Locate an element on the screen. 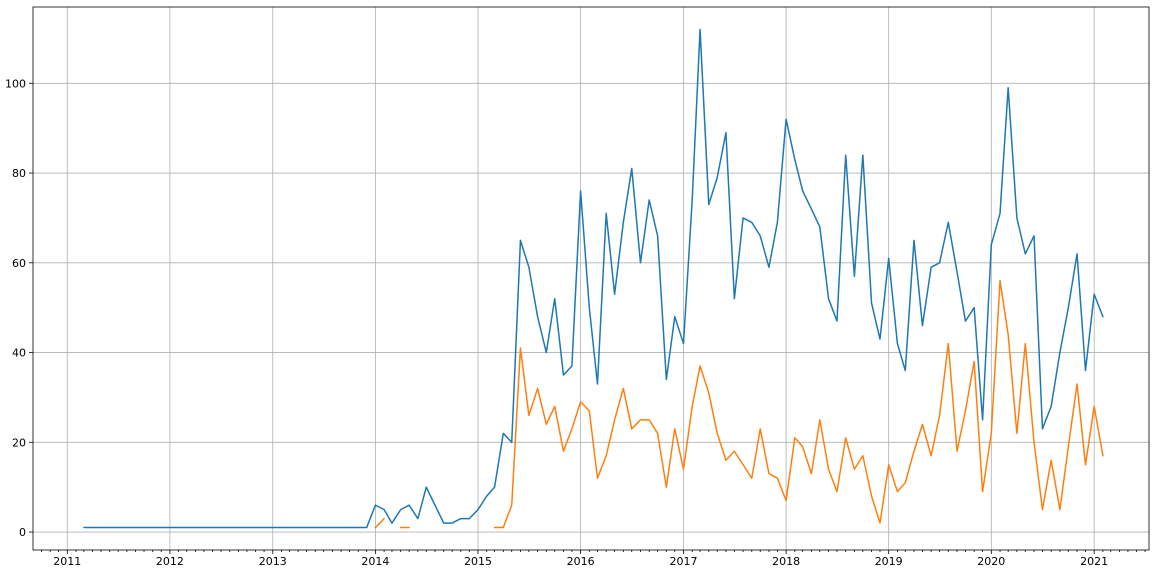 The height and width of the screenshot is (575, 1156). x-tick-label: 2011 is located at coordinates (67, 561).